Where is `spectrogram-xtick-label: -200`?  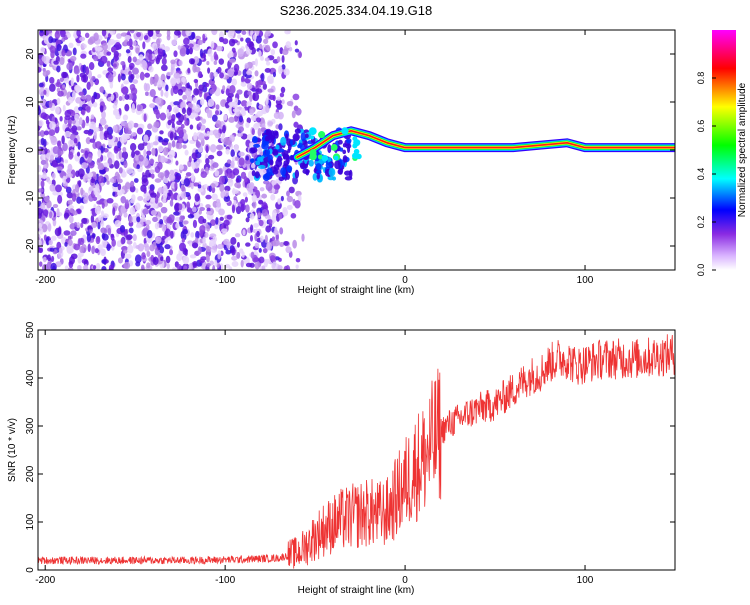
spectrogram-xtick-label: -200 is located at coordinates (45, 280).